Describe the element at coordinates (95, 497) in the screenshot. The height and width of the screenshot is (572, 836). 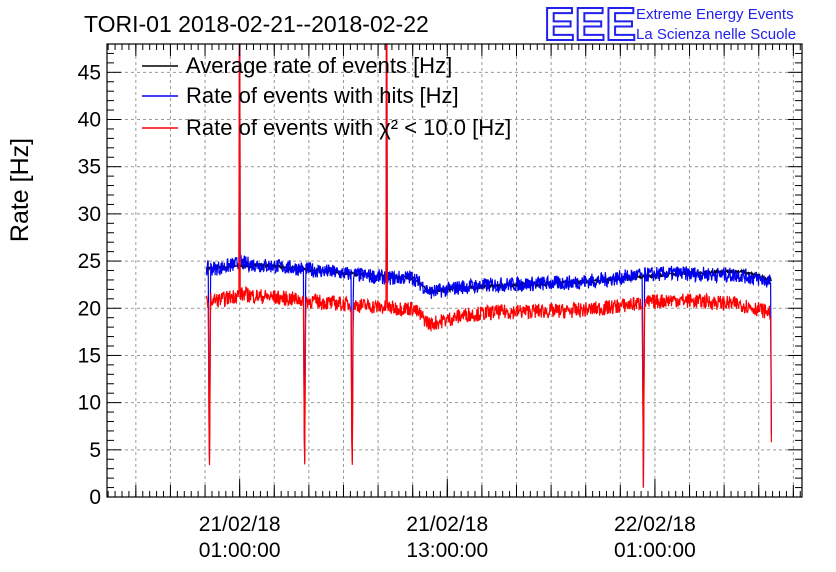
I see `y-tick-label: 0` at that location.